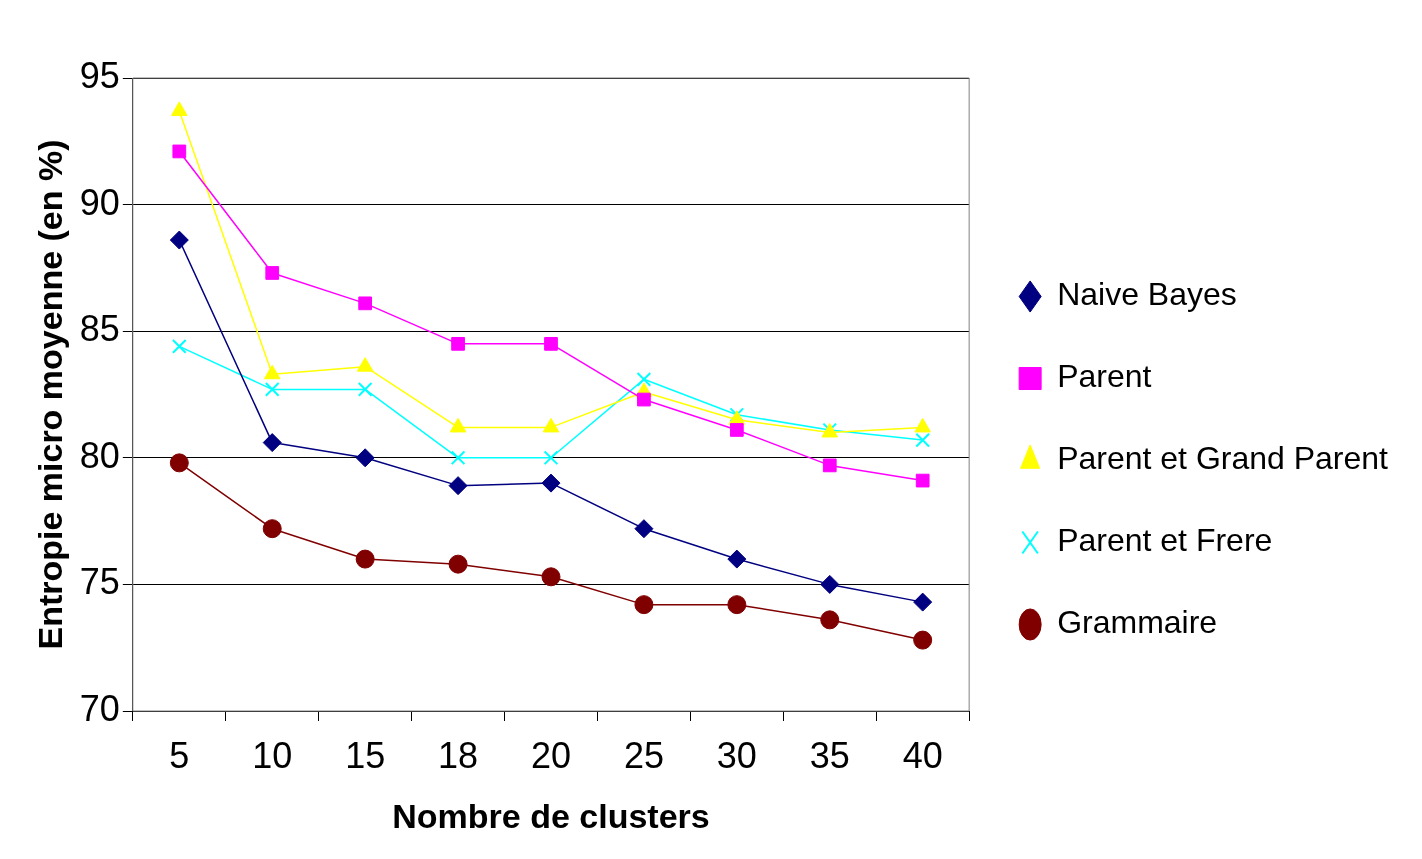 Image resolution: width=1422 pixels, height=859 pixels. I want to click on x-axis-title: Nombre de clusters, so click(551, 815).